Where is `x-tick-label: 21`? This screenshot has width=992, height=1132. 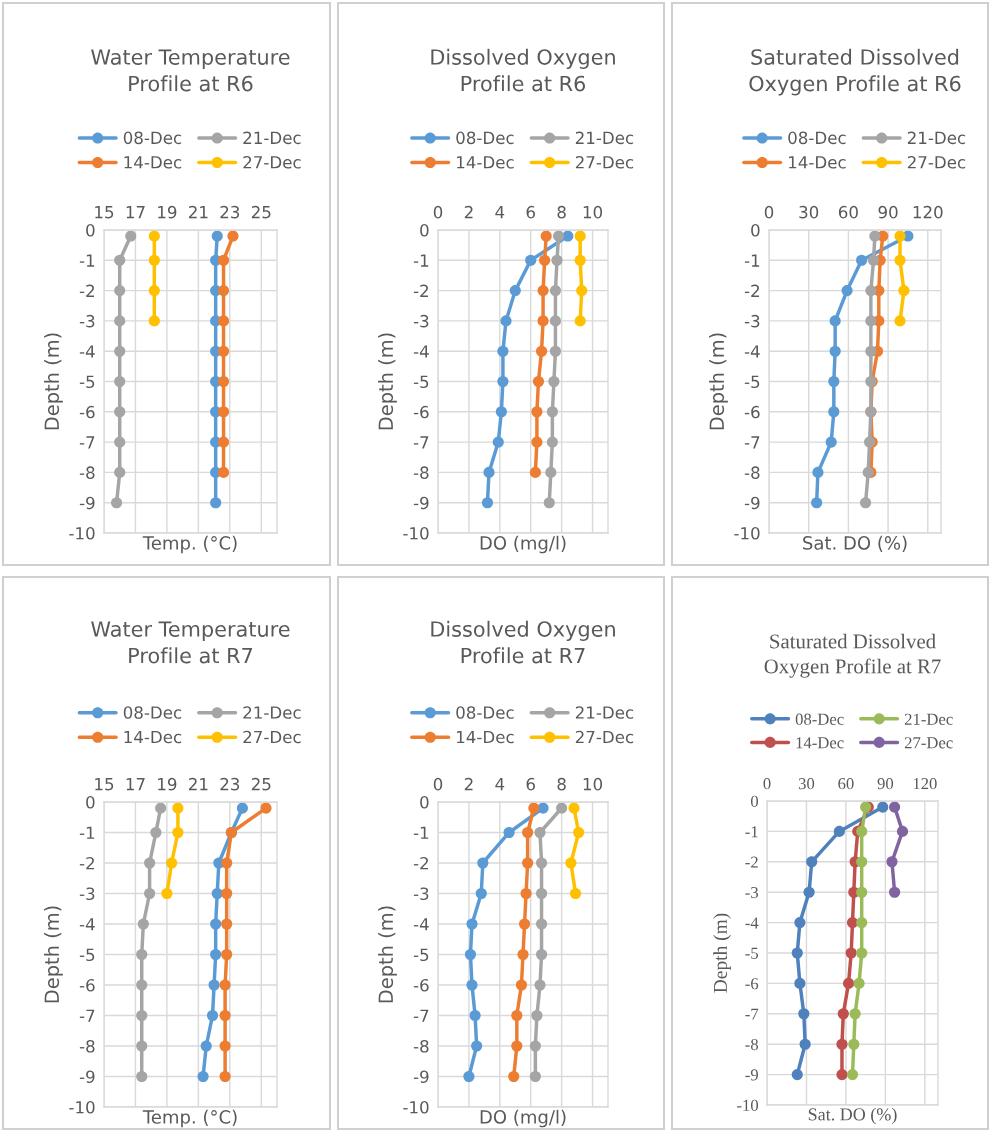 x-tick-label: 21 is located at coordinates (198, 784).